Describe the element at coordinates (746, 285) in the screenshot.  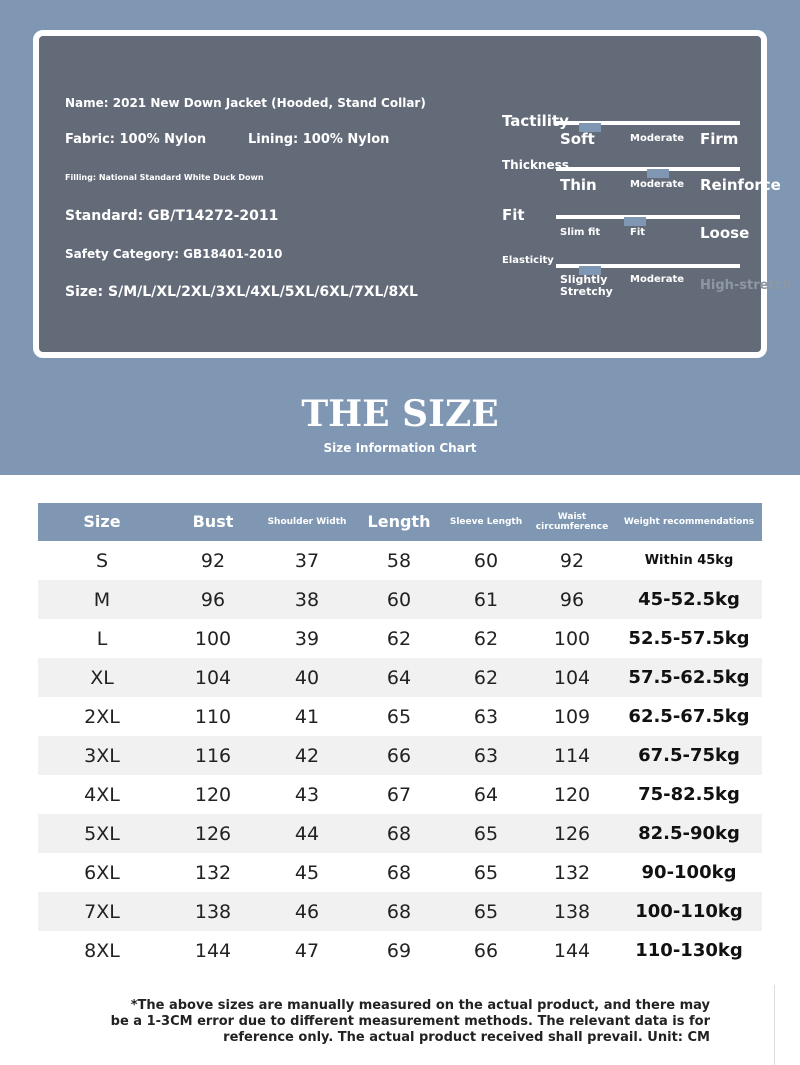
I see `attribute-option: High-stretch` at that location.